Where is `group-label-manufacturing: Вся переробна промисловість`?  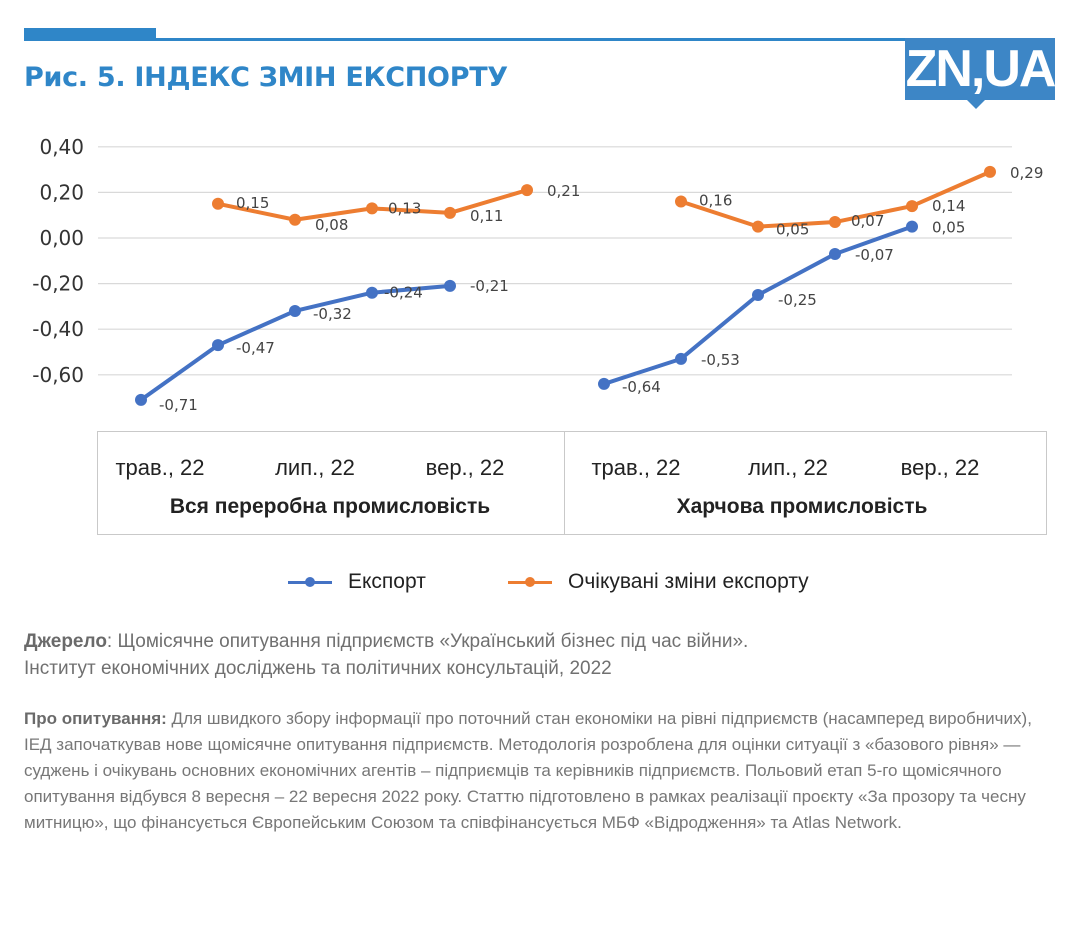
group-label-manufacturing: Вся переробна промисловість is located at coordinates (330, 506).